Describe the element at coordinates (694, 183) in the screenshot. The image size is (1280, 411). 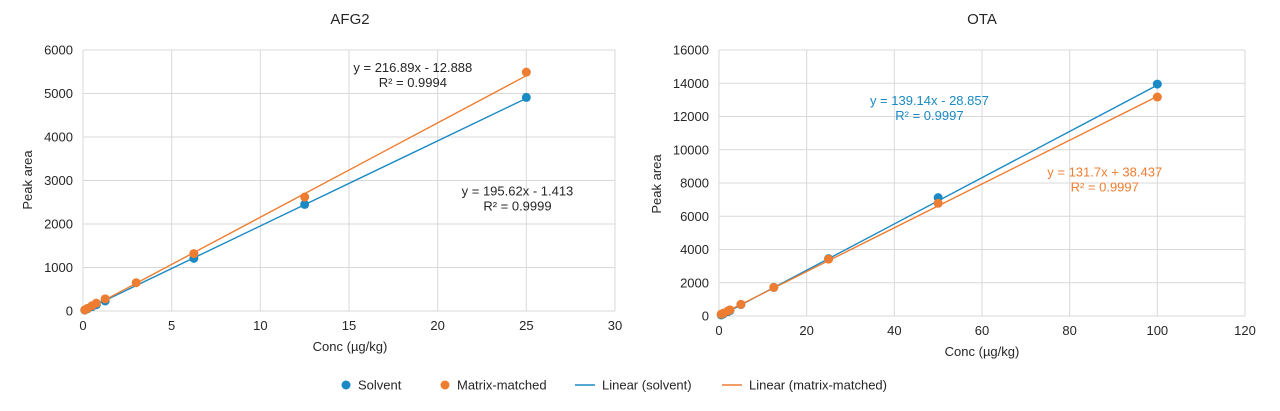
I see `y-tick-label: 8000` at that location.